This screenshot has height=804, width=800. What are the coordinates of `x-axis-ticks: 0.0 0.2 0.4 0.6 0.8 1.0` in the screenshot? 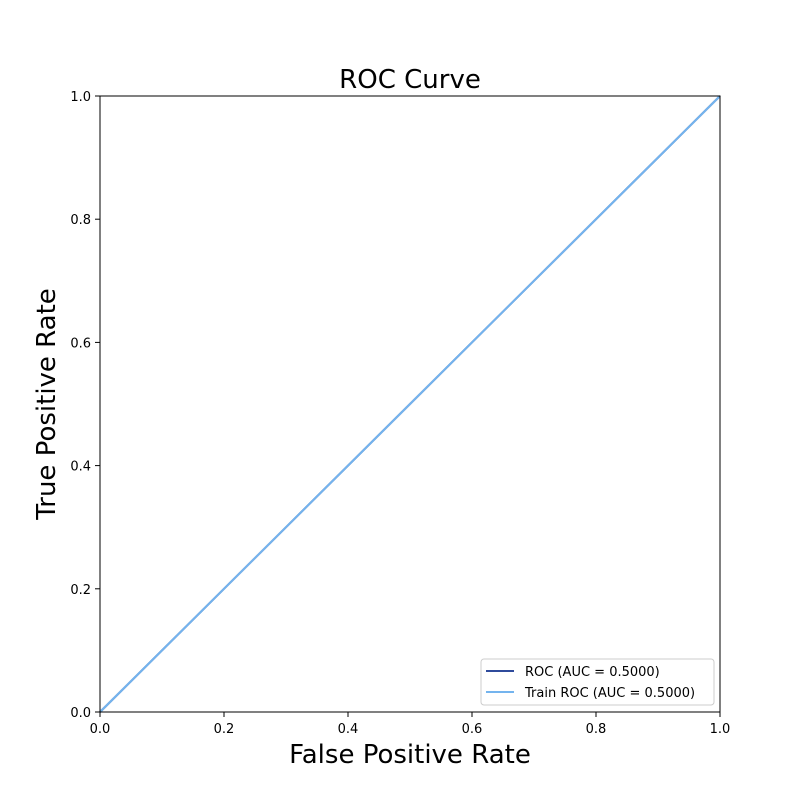 It's located at (410, 724).